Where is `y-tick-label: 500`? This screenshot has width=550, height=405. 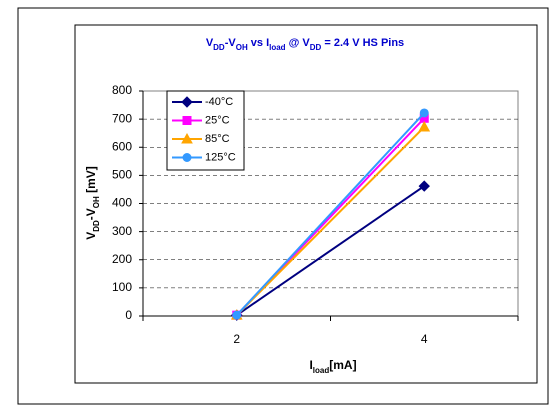
y-tick-label: 500 is located at coordinates (122, 175).